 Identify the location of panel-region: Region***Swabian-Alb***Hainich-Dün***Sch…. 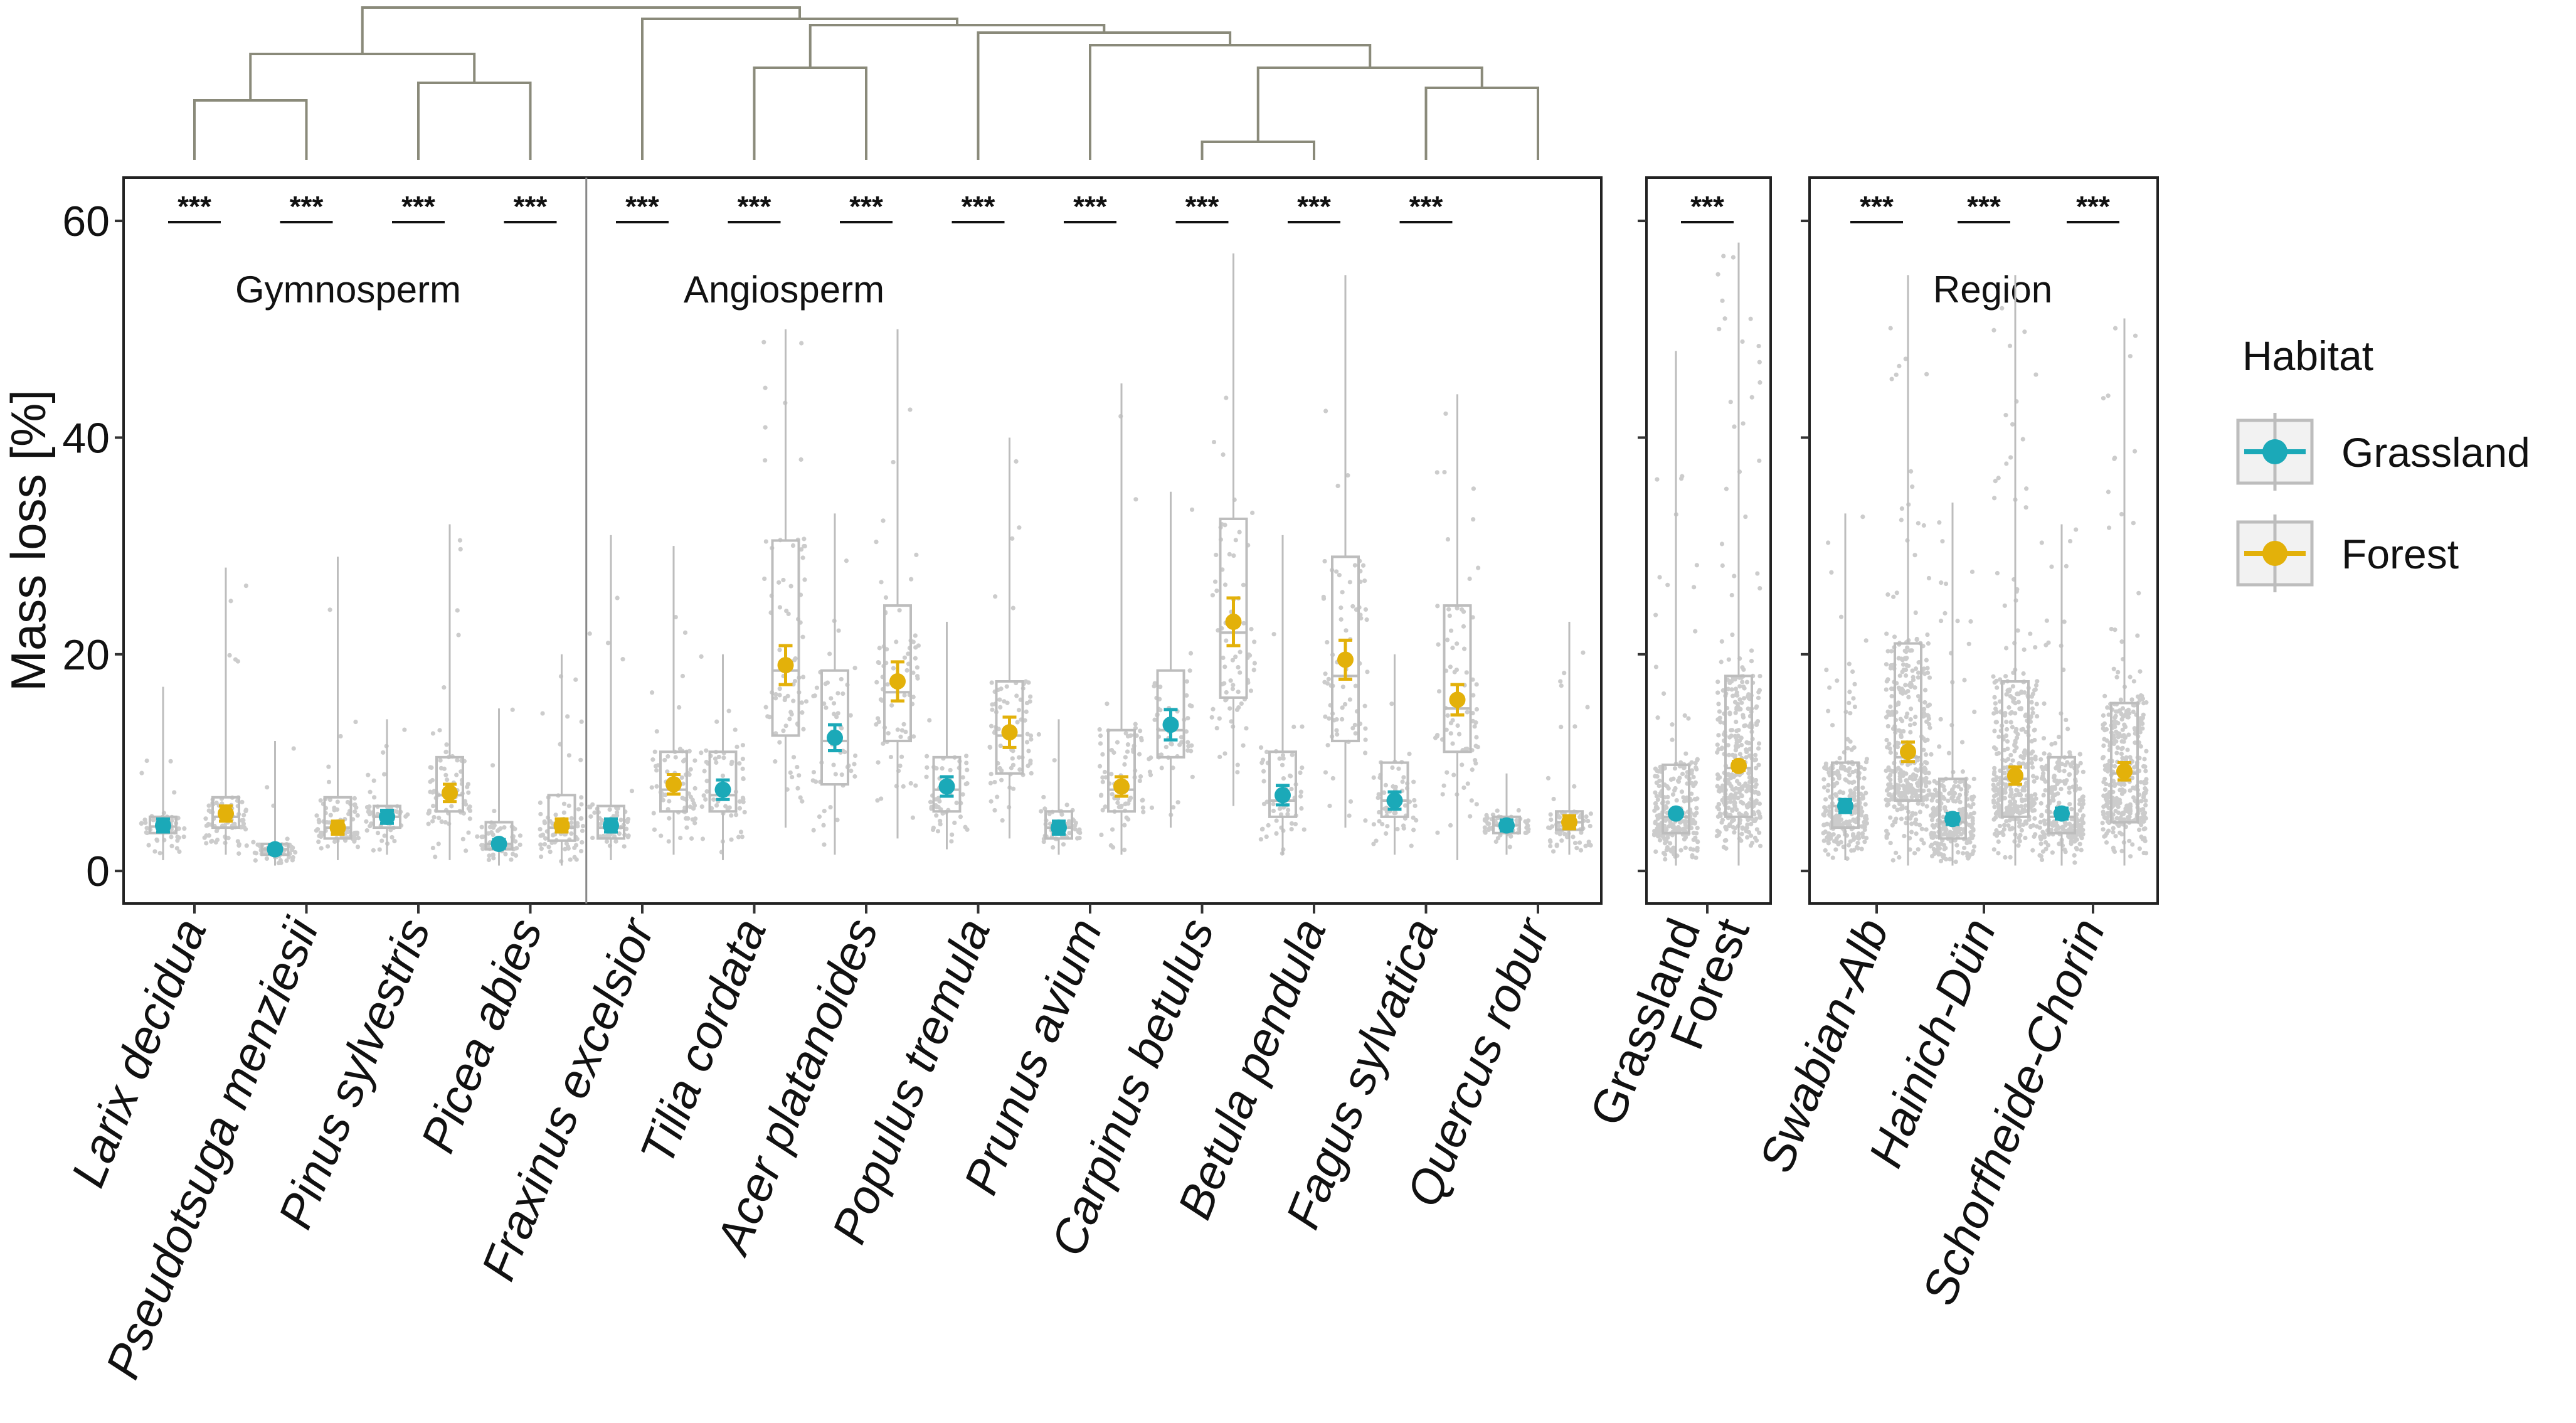
(1954, 744).